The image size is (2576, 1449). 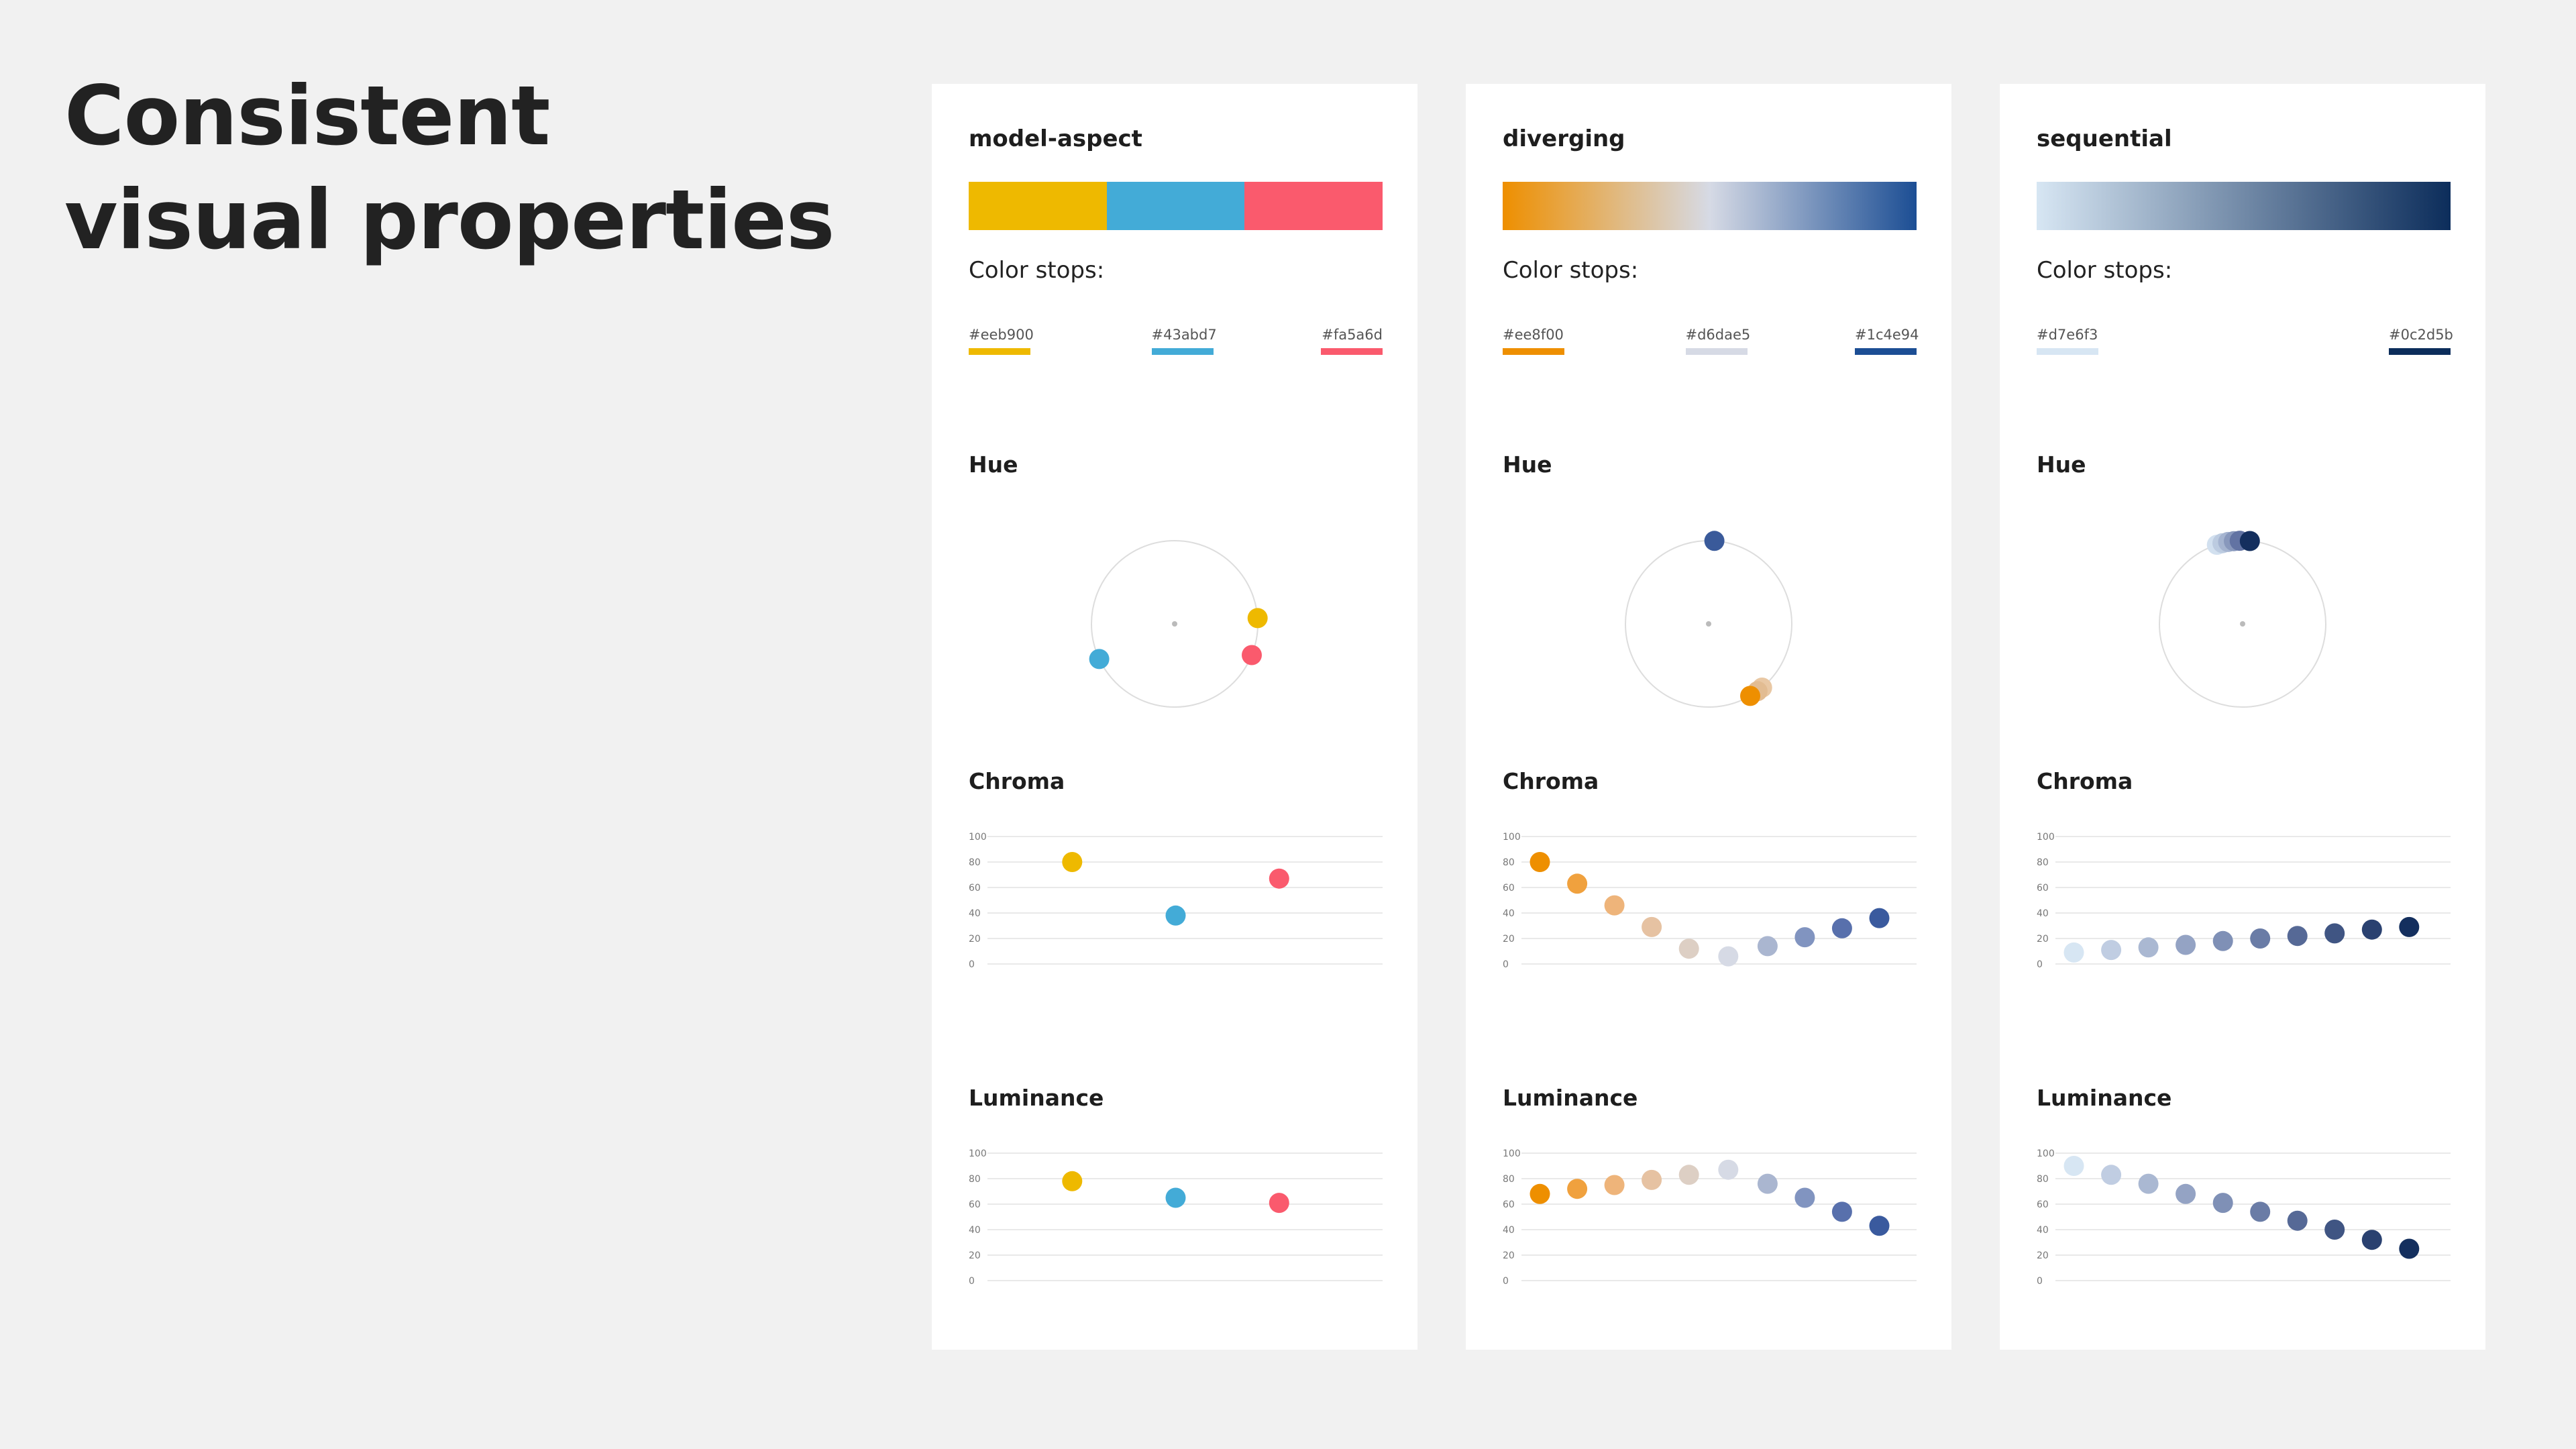 I want to click on hue-title: Hue, so click(x=1527, y=464).